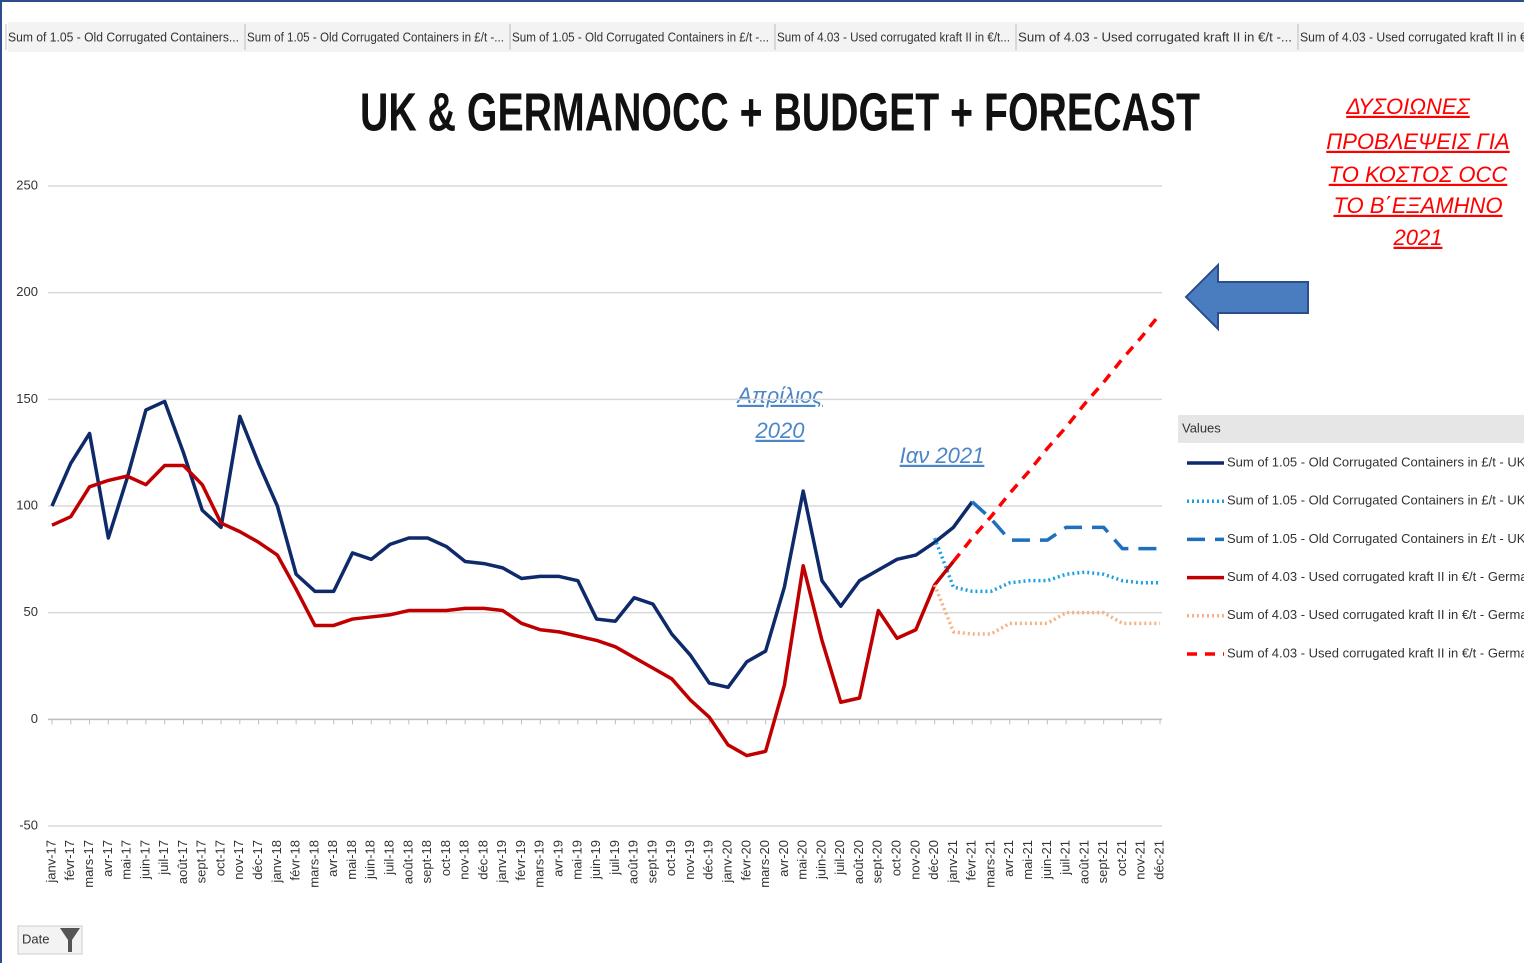 This screenshot has width=1524, height=963. What do you see at coordinates (238, 860) in the screenshot?
I see `x-tick-label: nov-17` at bounding box center [238, 860].